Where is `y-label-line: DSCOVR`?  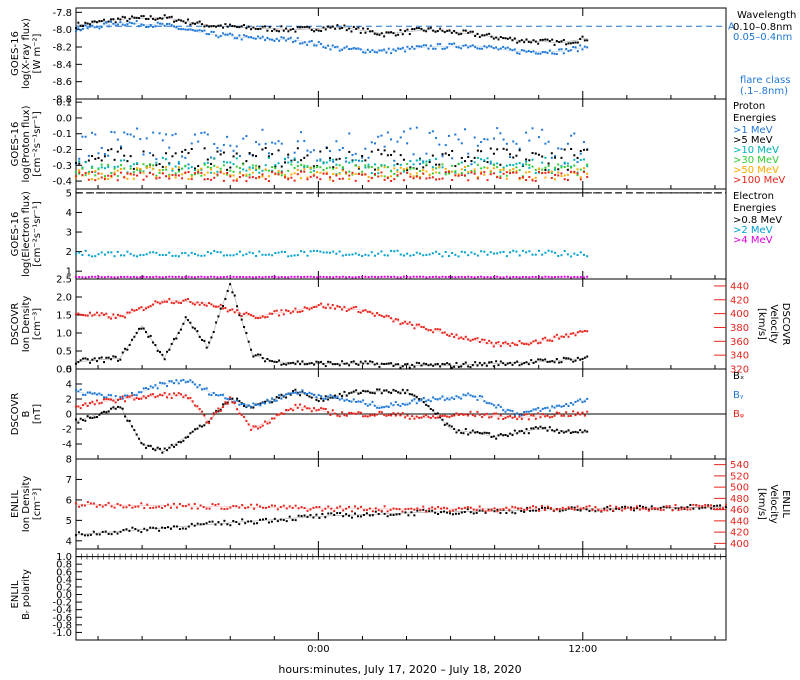 y-label-line: DSCOVR is located at coordinates (15, 414).